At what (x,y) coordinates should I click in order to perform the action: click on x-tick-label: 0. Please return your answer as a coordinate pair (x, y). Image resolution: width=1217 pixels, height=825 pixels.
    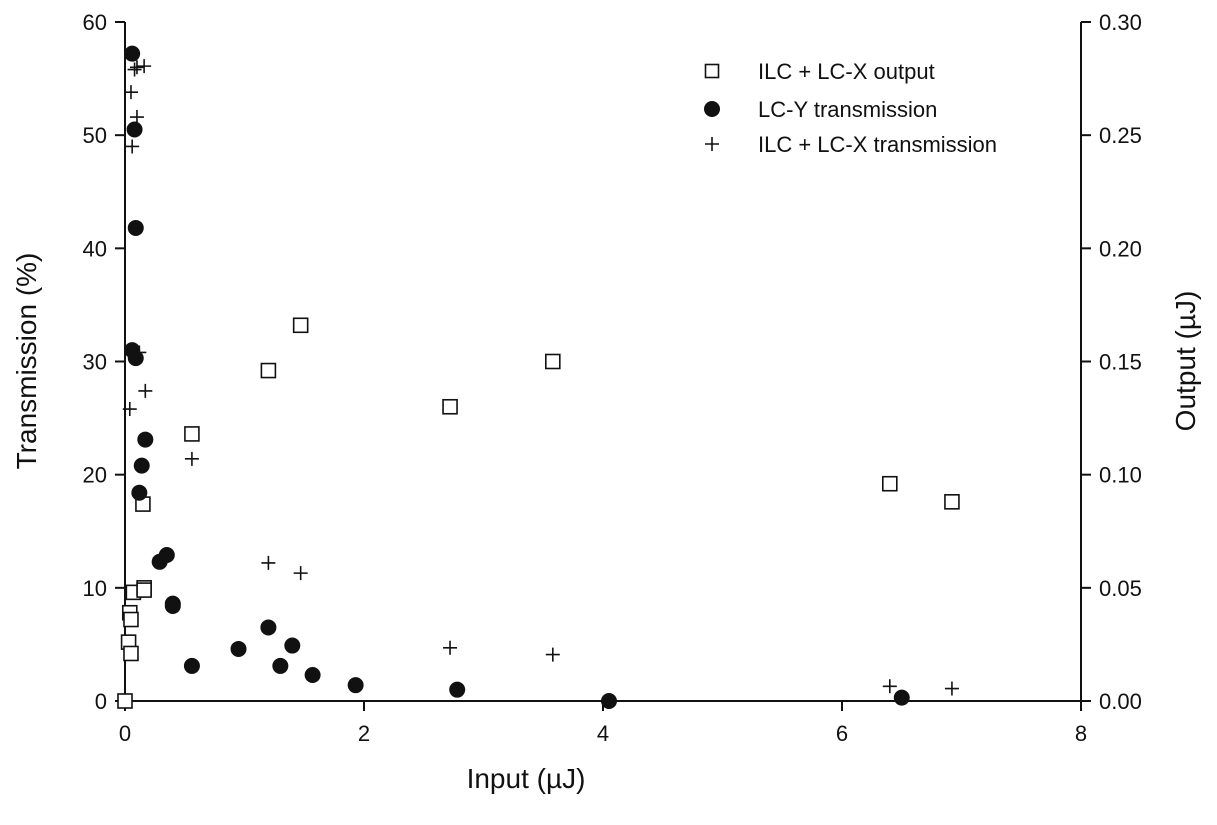
    Looking at the image, I should click on (125, 733).